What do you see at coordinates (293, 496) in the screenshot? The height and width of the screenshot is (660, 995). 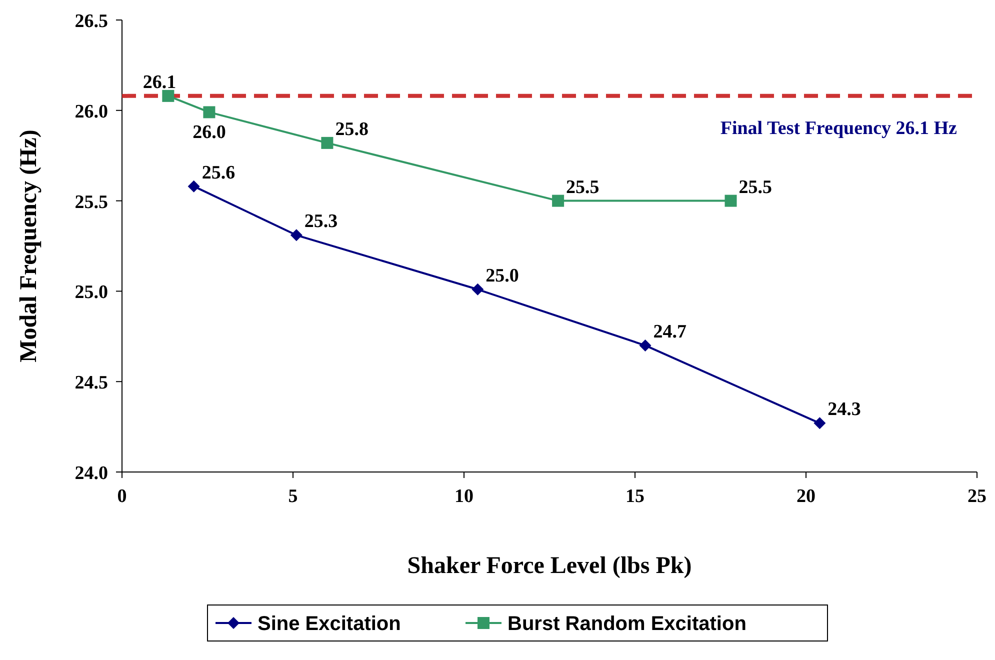 I see `x-tick-label: 5` at bounding box center [293, 496].